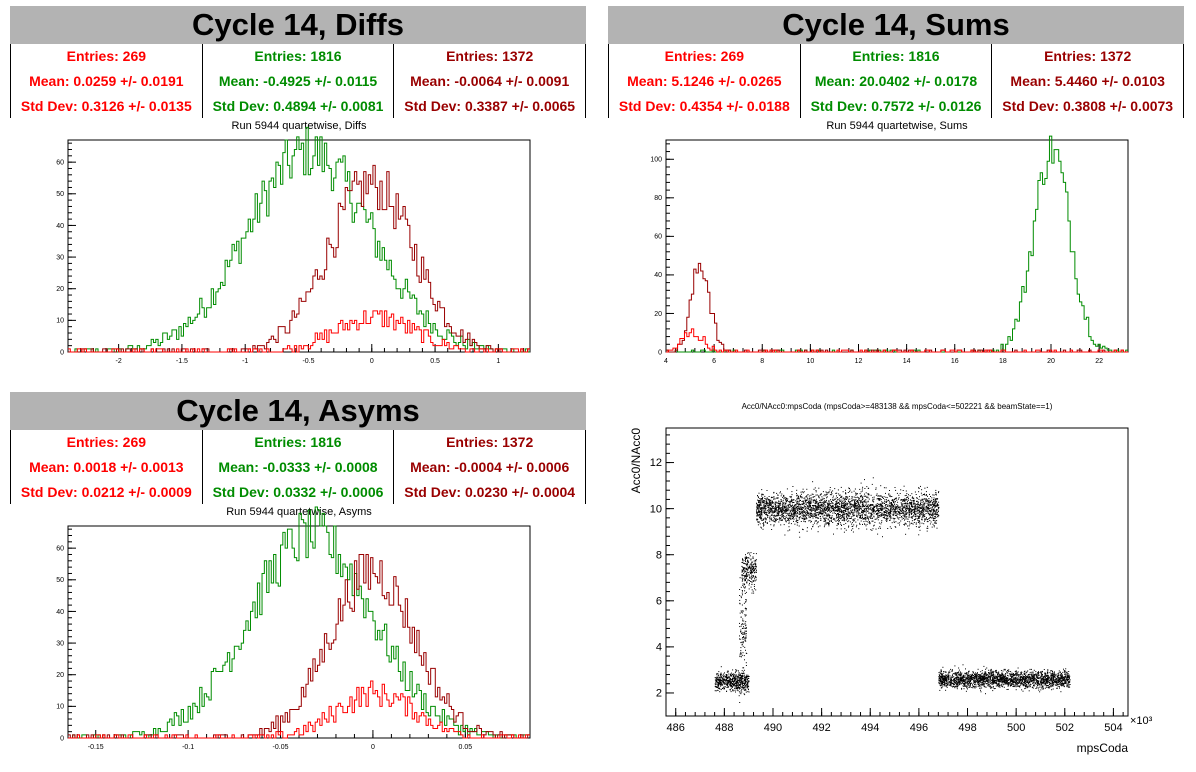  What do you see at coordinates (96, 747) in the screenshot?
I see `x-tick-label: -0.15` at bounding box center [96, 747].